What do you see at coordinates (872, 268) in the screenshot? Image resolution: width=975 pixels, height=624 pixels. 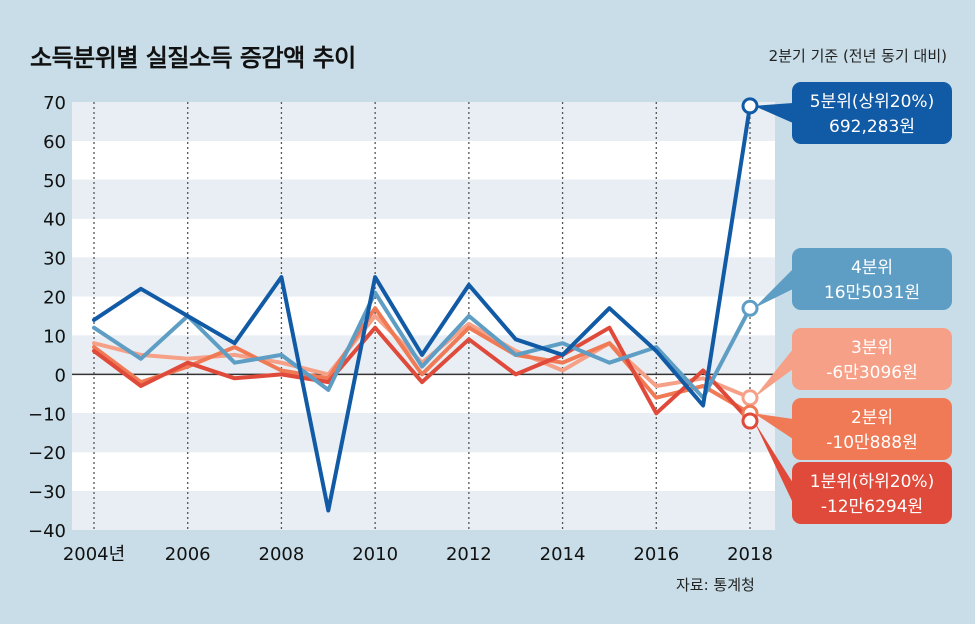 I see `callout-label-q4: 4분위` at bounding box center [872, 268].